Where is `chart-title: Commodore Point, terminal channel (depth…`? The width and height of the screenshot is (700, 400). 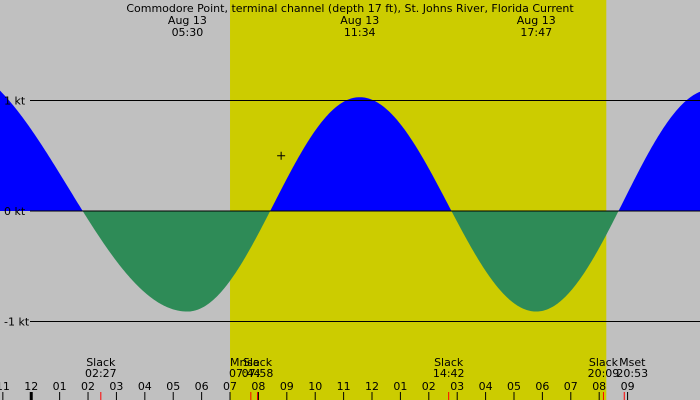 chart-title: Commodore Point, terminal channel (depth… is located at coordinates (350, 8).